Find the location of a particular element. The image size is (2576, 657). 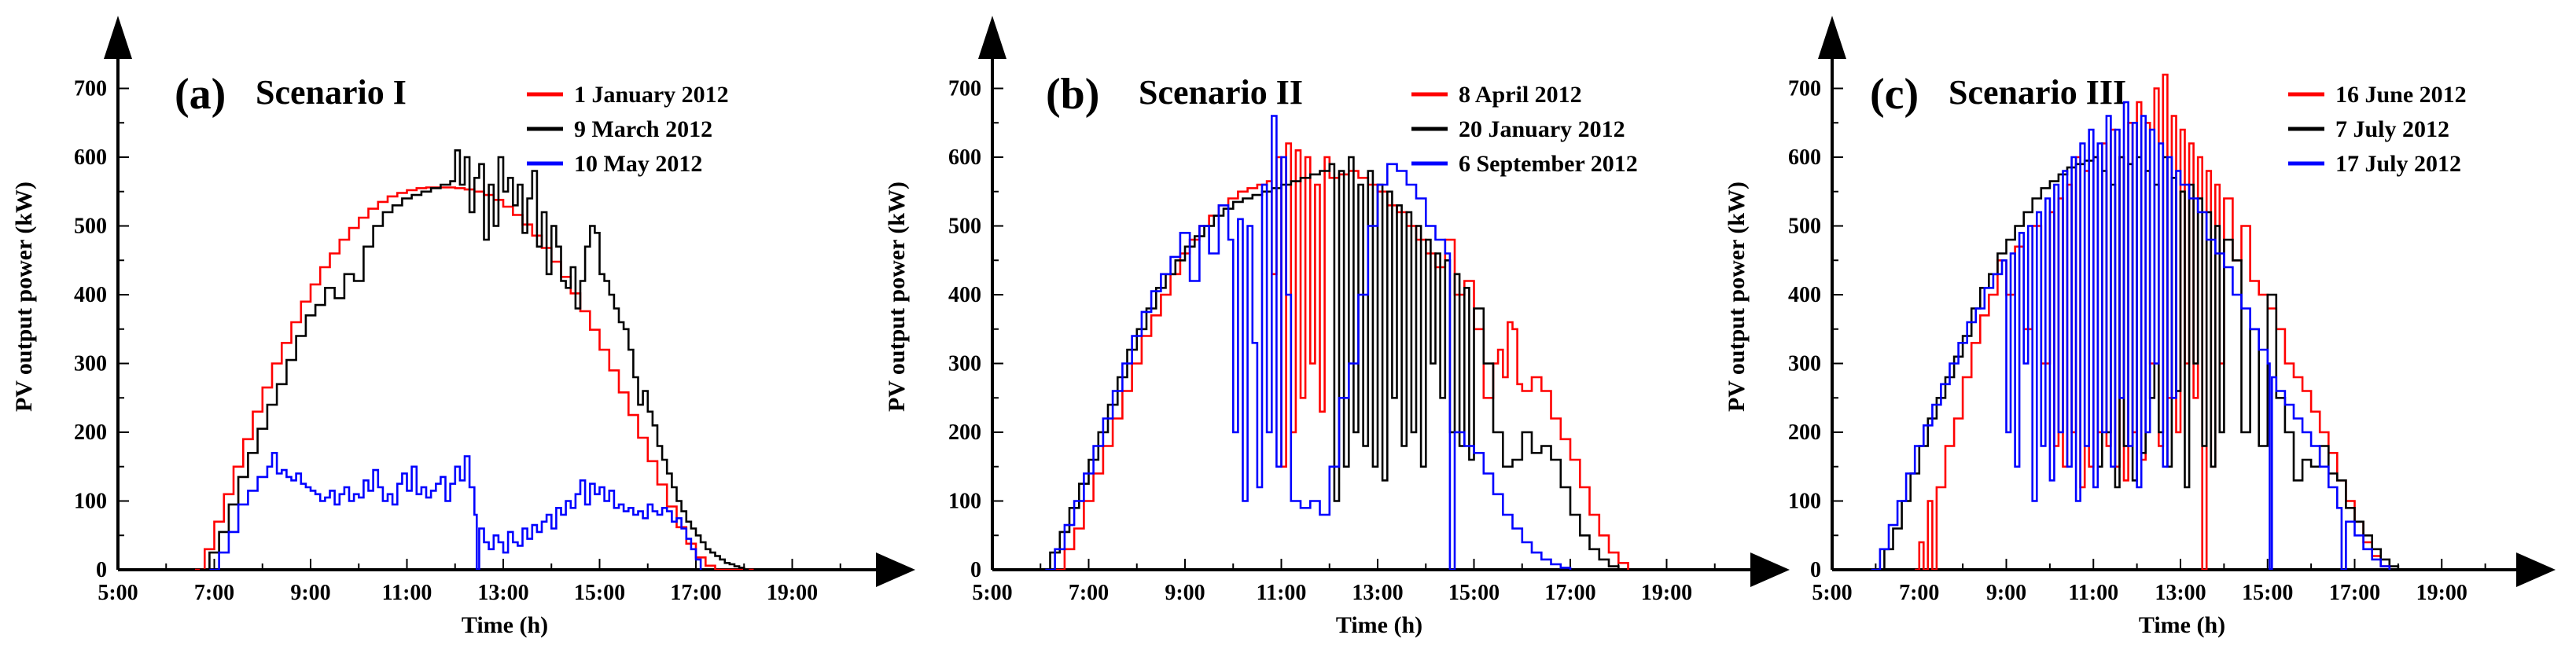

scenario-title: Scenario I is located at coordinates (332, 92).